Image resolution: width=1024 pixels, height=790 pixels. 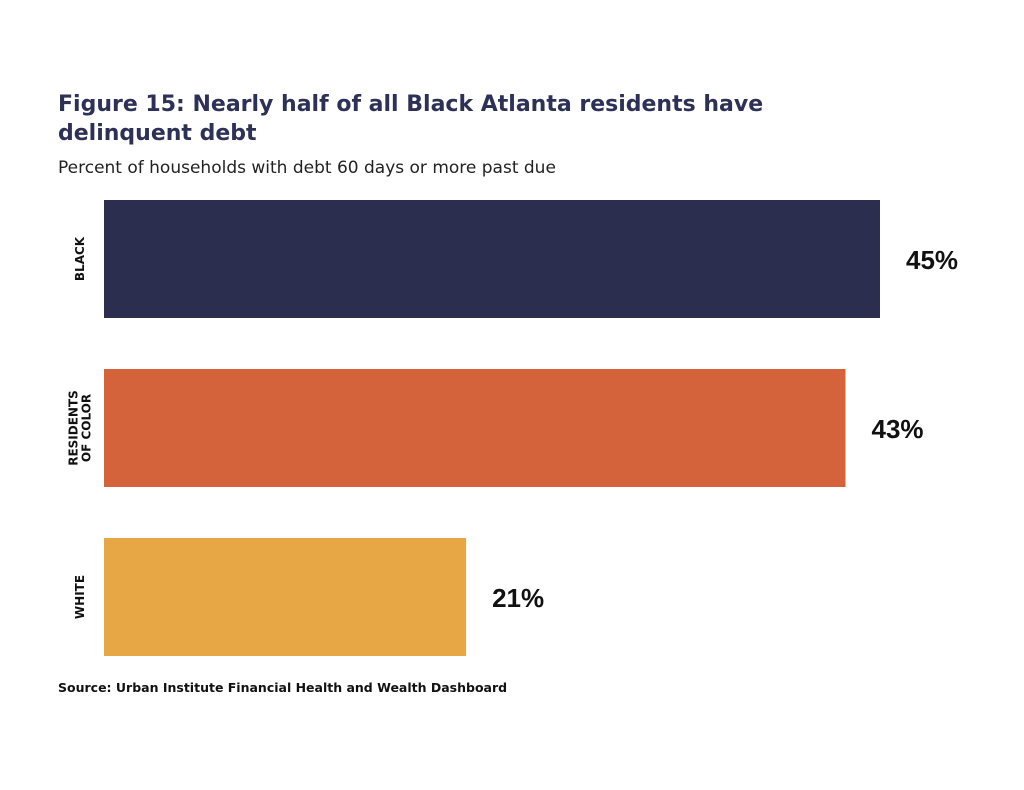 I want to click on category-label-1-line-1: OF COLOR, so click(x=87, y=428).